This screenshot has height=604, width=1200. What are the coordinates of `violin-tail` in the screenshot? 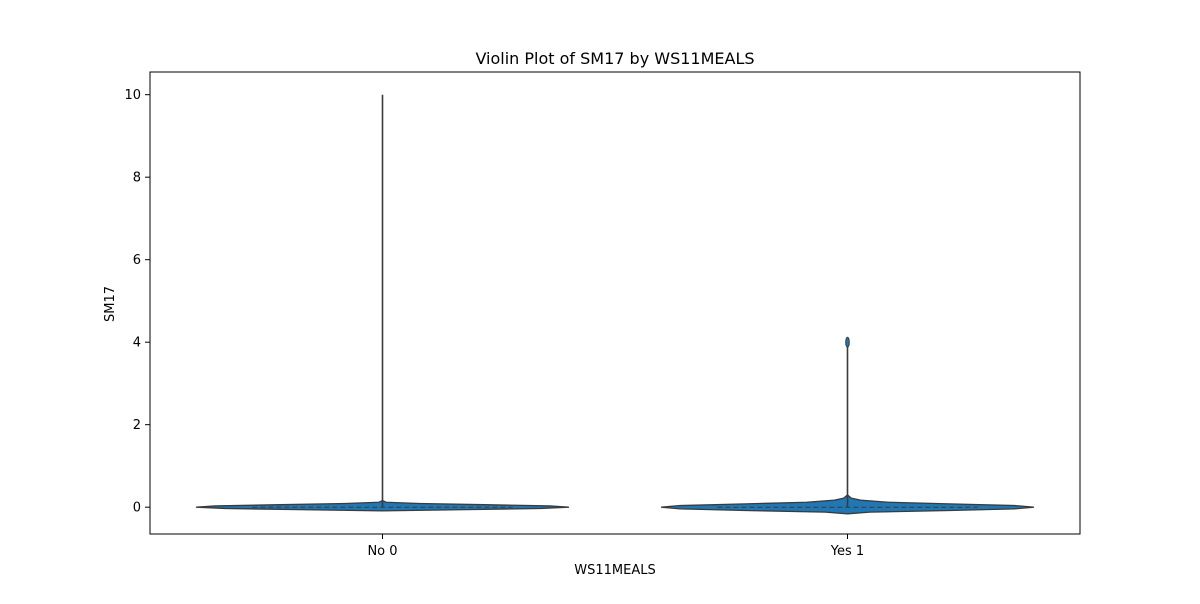 It's located at (847, 342).